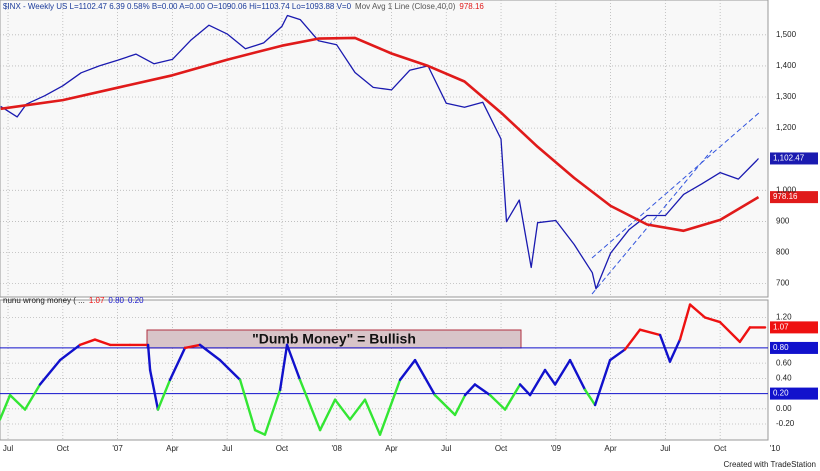  Describe the element at coordinates (785, 423) in the screenshot. I see `y-tick-label: -0.20` at that location.